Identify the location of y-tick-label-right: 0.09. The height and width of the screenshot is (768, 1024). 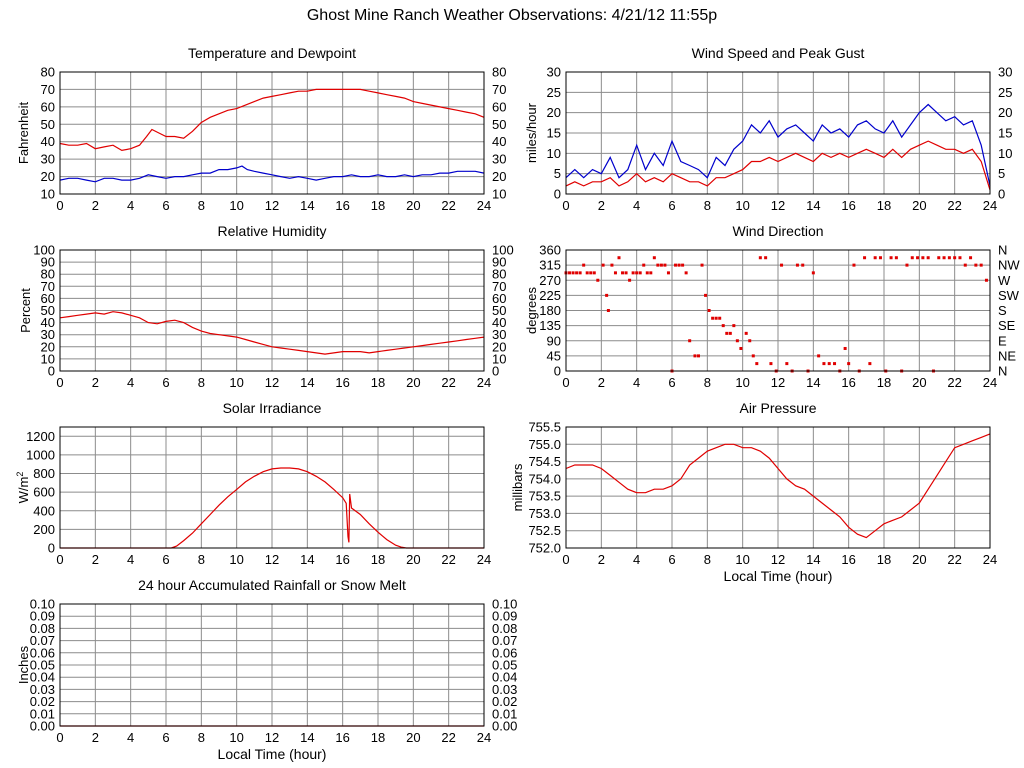
(504, 616).